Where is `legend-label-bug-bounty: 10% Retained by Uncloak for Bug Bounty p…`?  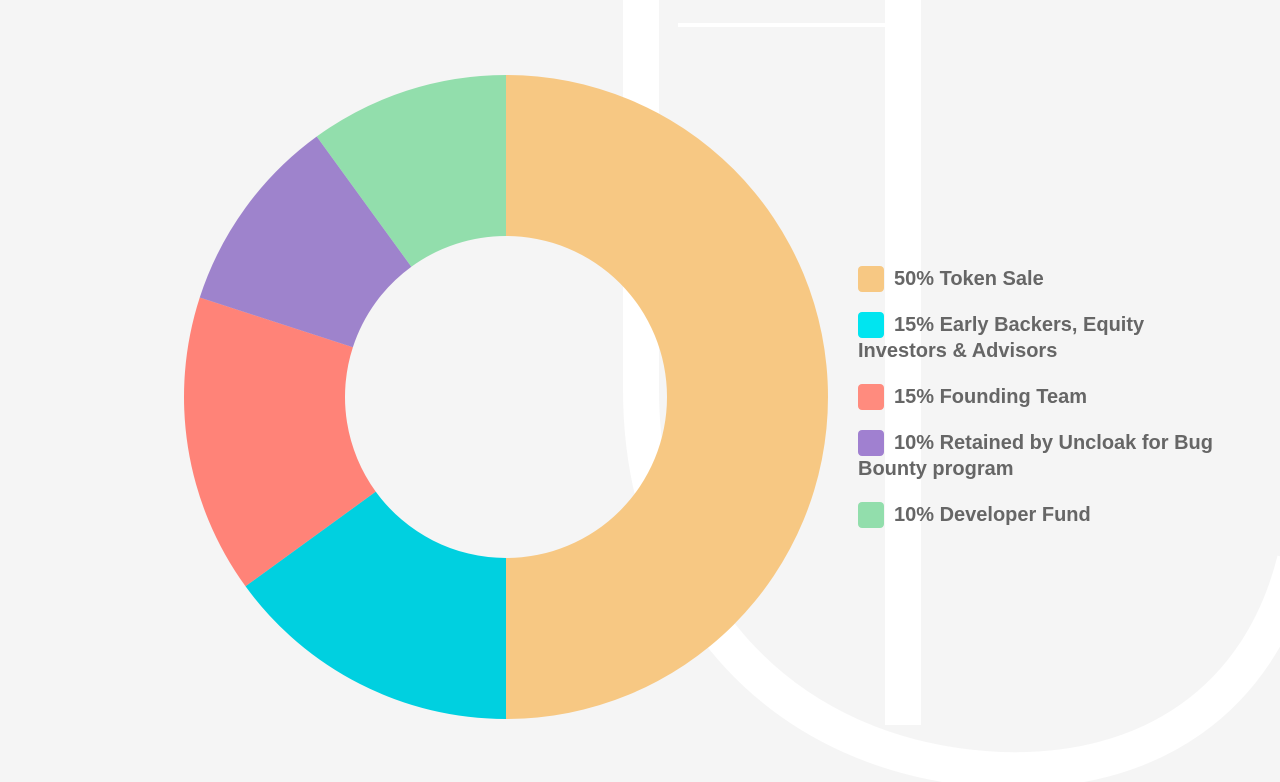 legend-label-bug-bounty: 10% Retained by Uncloak for Bug Bounty p… is located at coordinates (1035, 456).